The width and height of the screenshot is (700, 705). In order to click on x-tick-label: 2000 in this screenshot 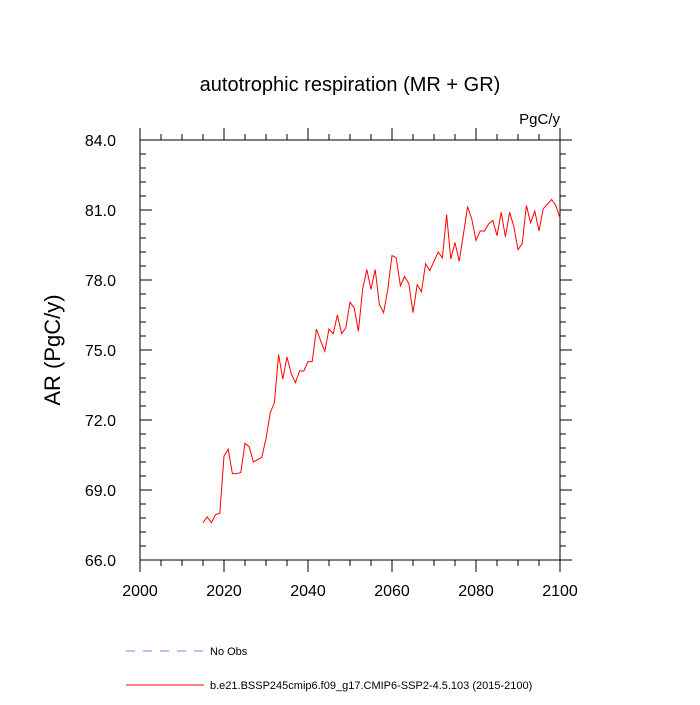, I will do `click(140, 591)`.